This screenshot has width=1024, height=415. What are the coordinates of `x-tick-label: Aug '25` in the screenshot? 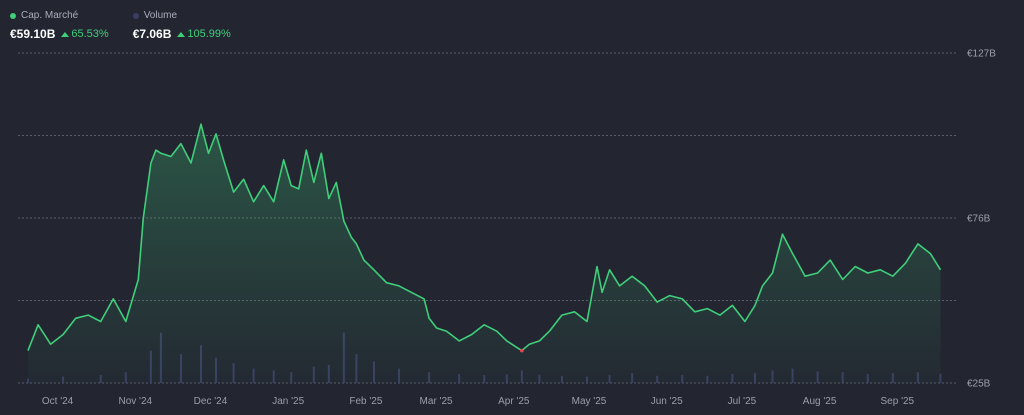 It's located at (820, 401).